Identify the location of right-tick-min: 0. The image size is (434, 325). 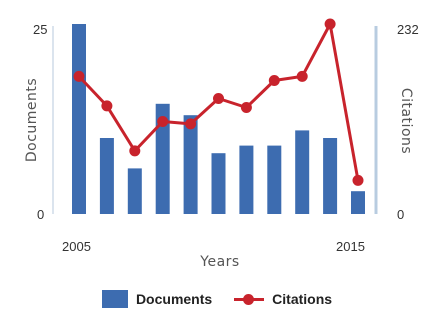
(400, 214).